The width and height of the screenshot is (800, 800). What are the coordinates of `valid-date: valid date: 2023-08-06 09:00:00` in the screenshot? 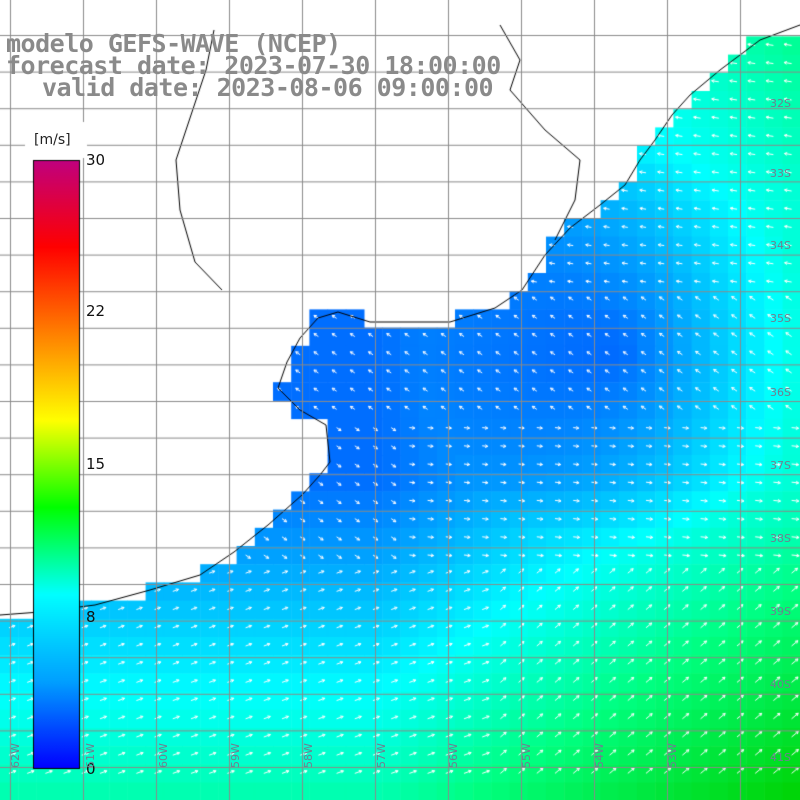 It's located at (268, 87).